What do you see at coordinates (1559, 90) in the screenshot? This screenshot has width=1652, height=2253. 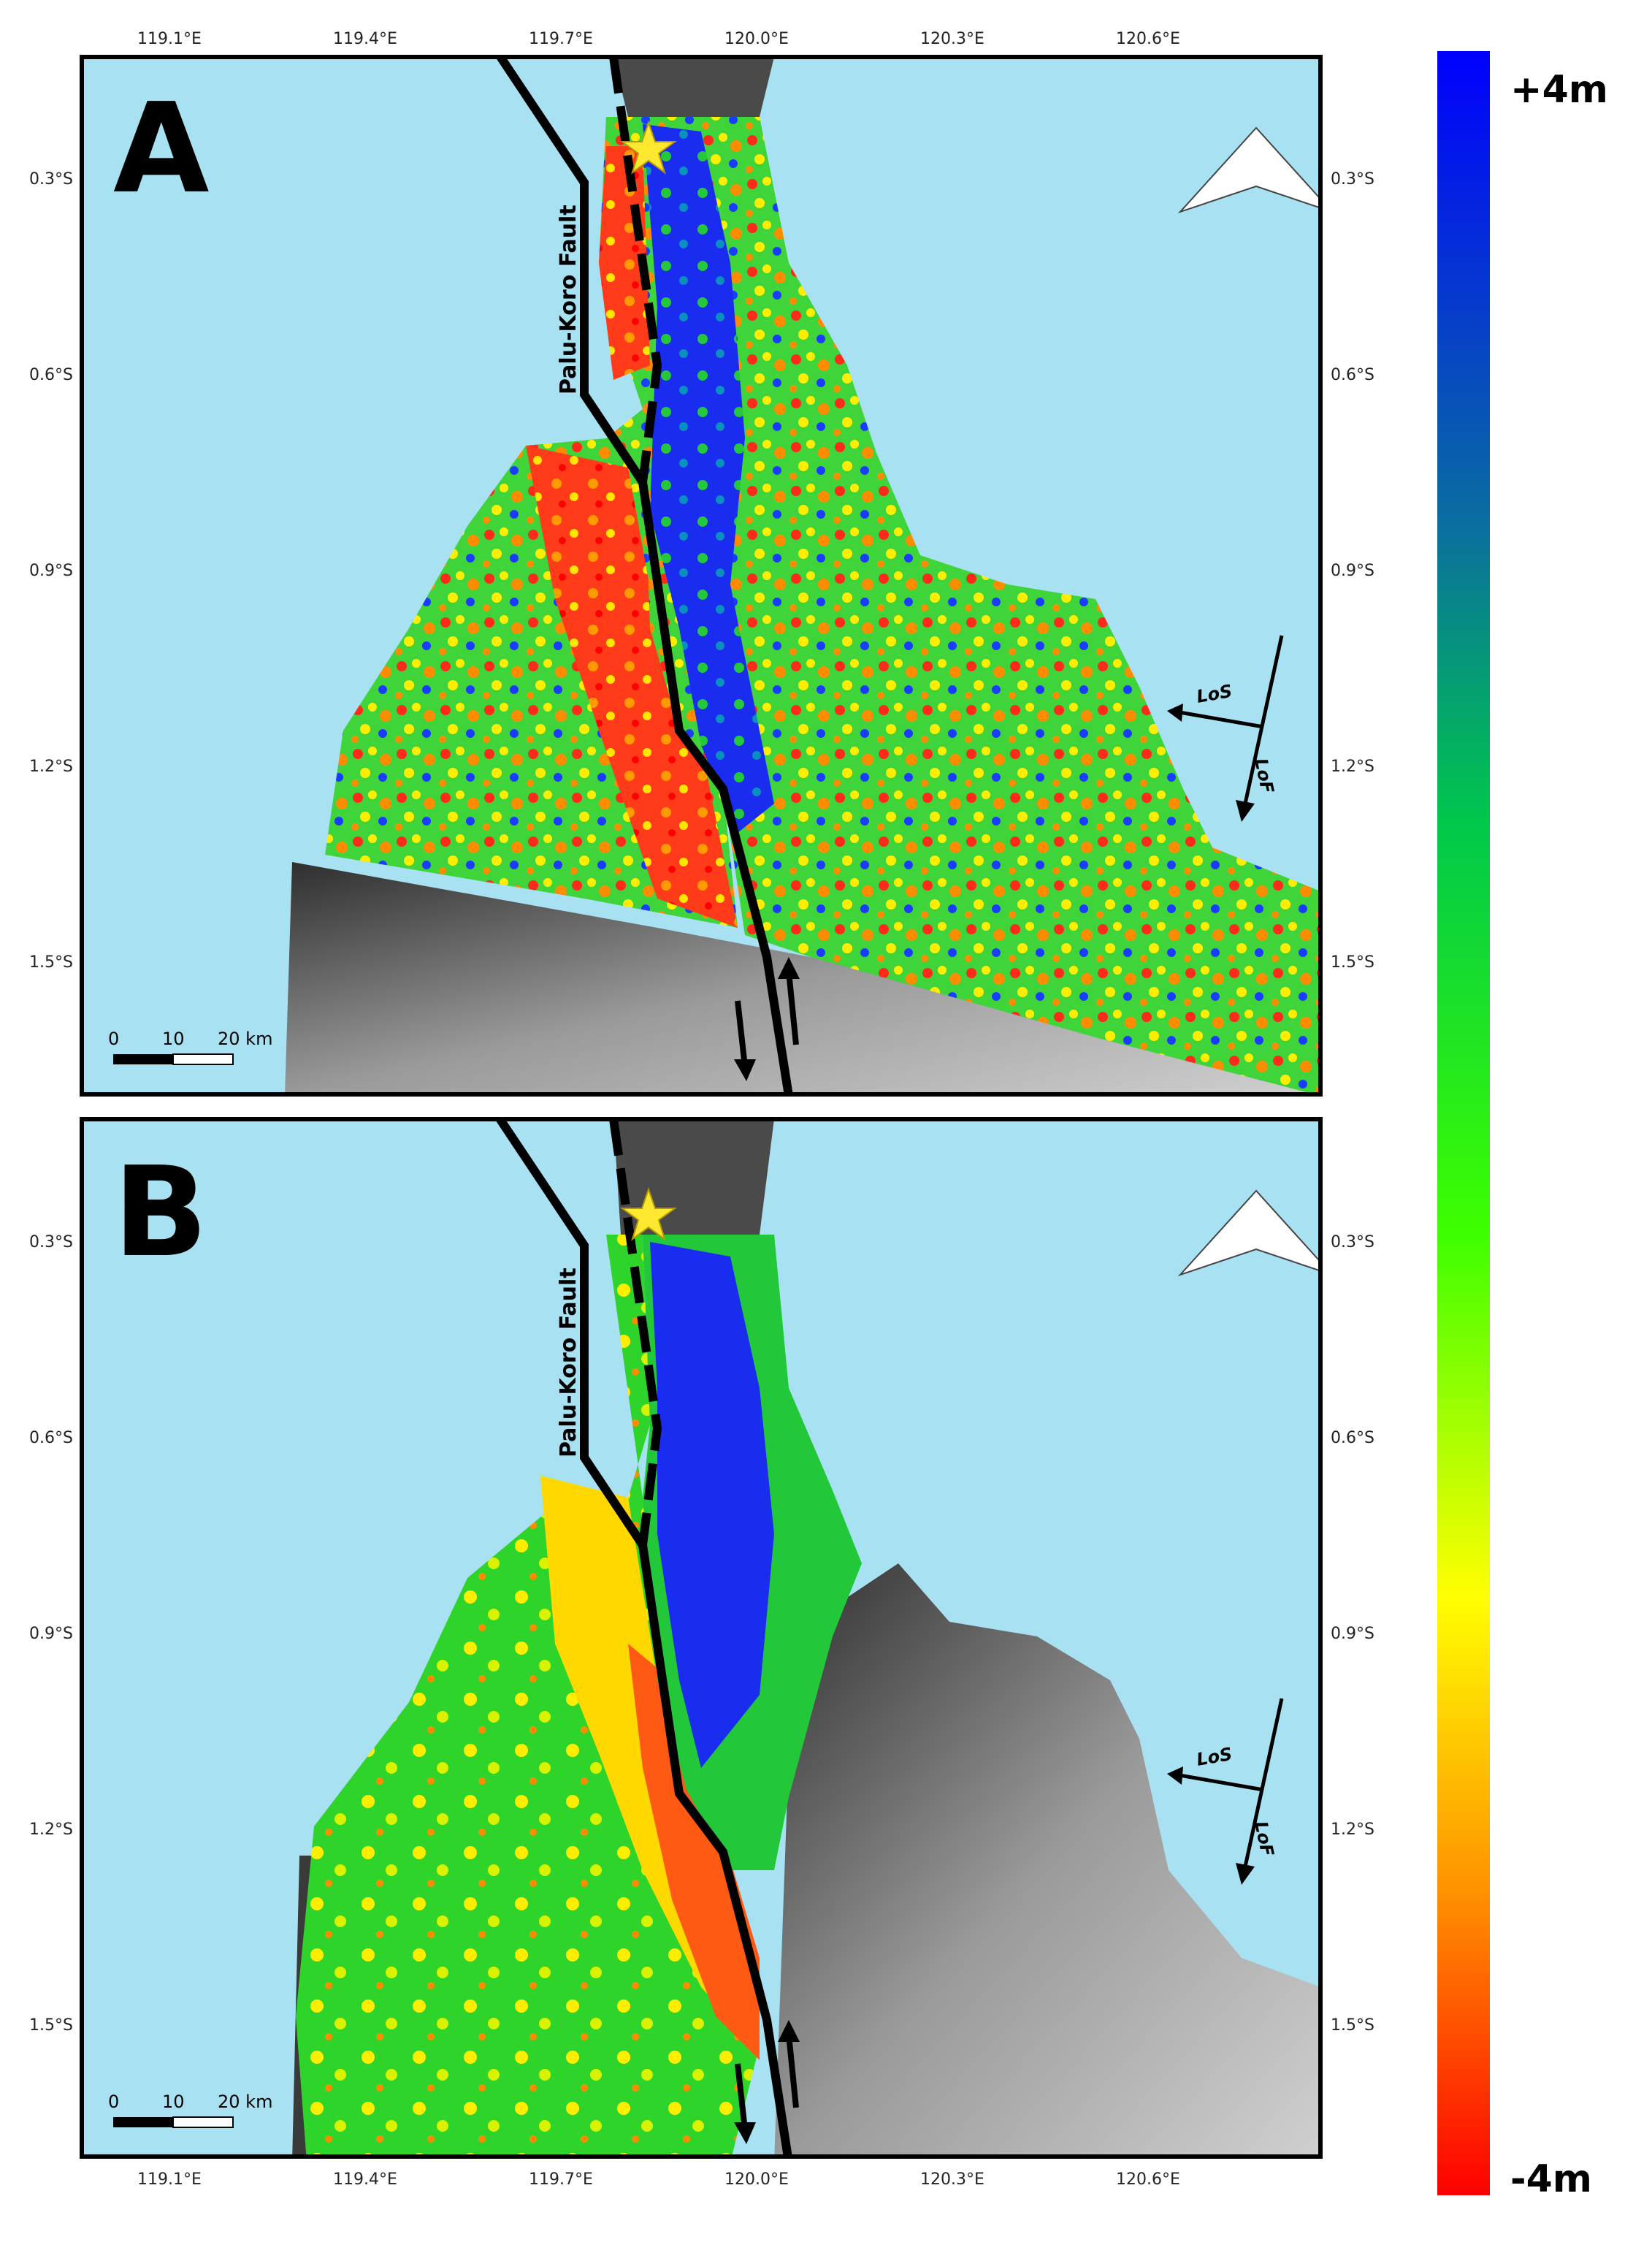 I see `colorbar-max-label: +4m` at bounding box center [1559, 90].